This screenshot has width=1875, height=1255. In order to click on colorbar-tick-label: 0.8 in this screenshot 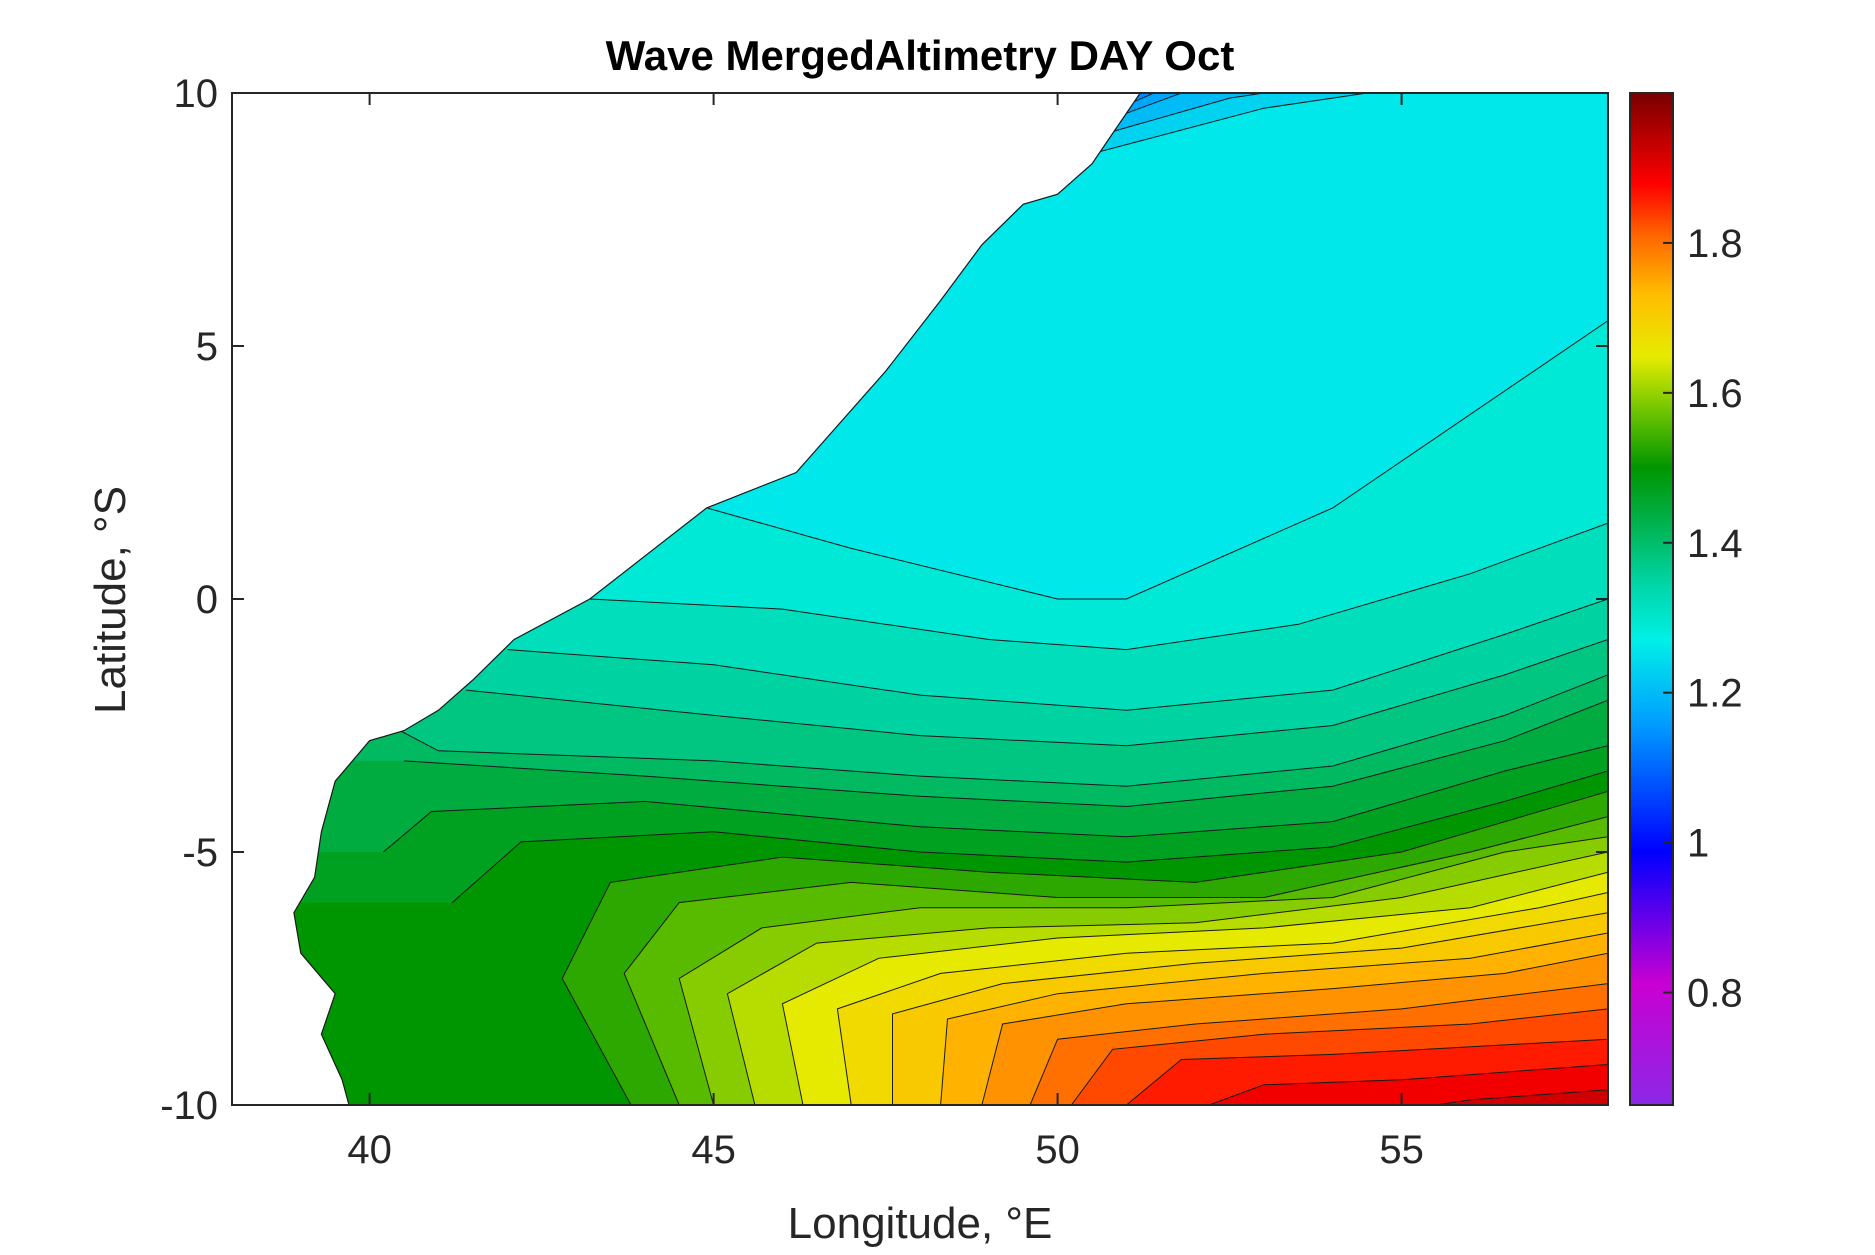, I will do `click(1715, 994)`.